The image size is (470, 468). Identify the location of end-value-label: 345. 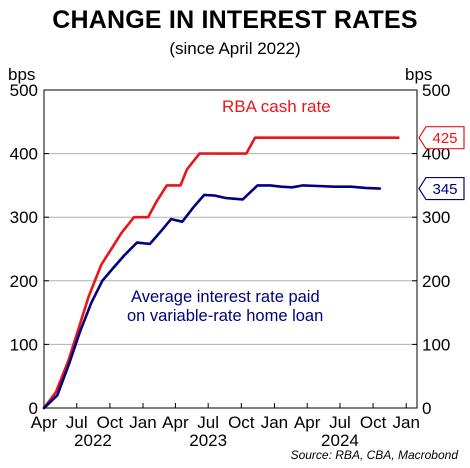
(444, 189).